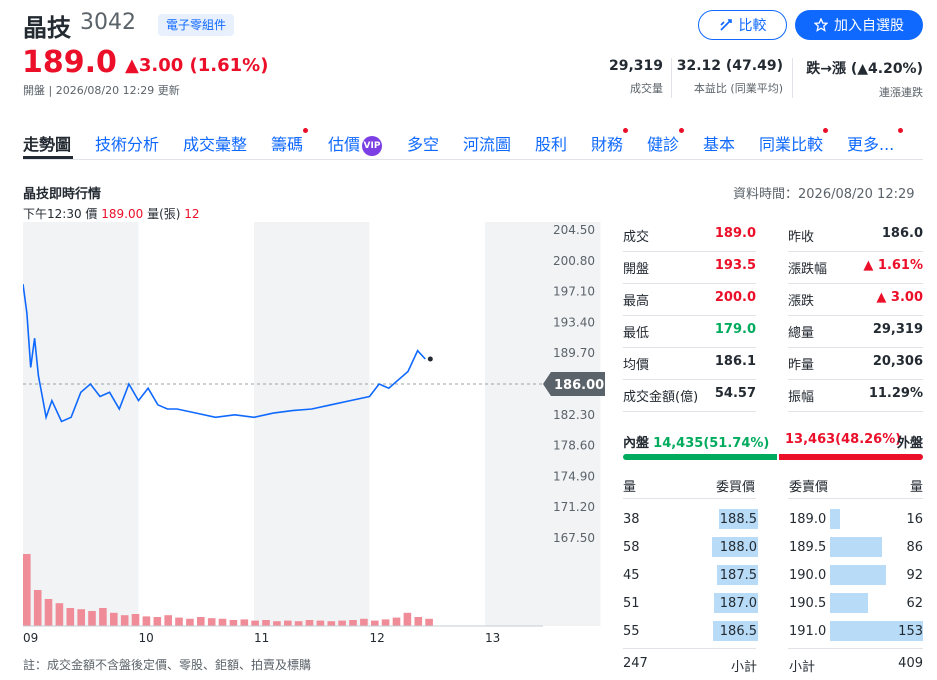 Image resolution: width=937 pixels, height=680 pixels. What do you see at coordinates (802, 667) in the screenshot?
I see `ask-total-label: 小計` at bounding box center [802, 667].